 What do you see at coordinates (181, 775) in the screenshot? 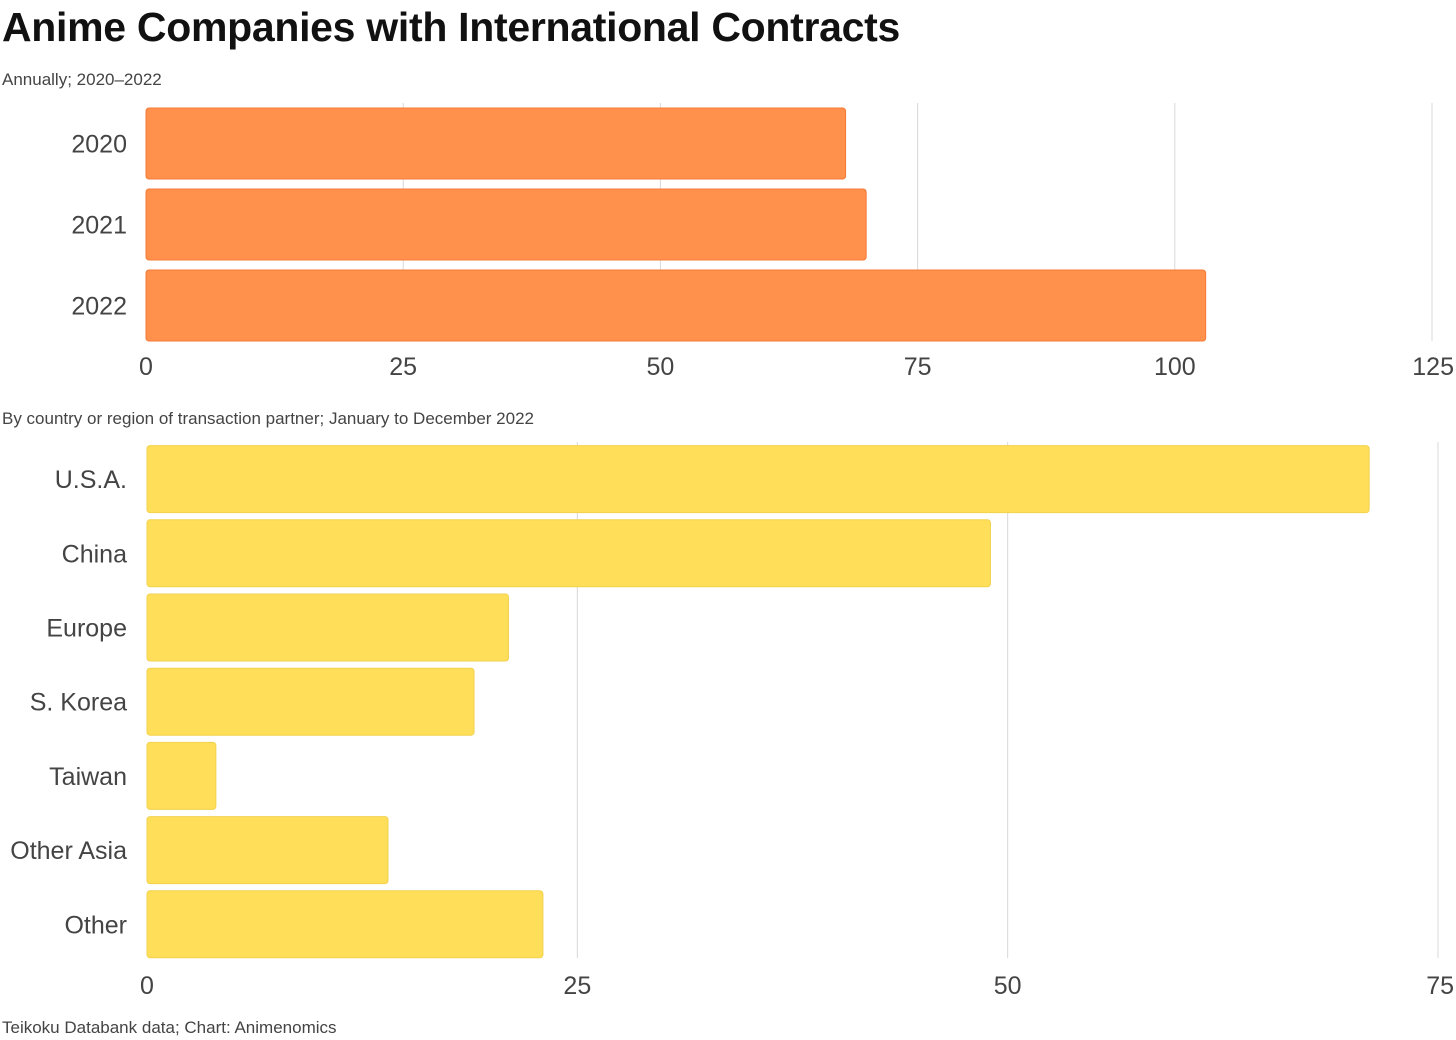
I see `bar-taiwan` at bounding box center [181, 775].